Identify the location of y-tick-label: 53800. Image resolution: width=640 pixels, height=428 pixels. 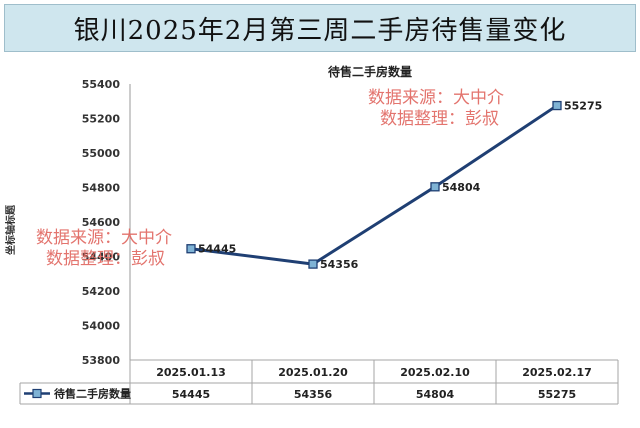
(101, 360).